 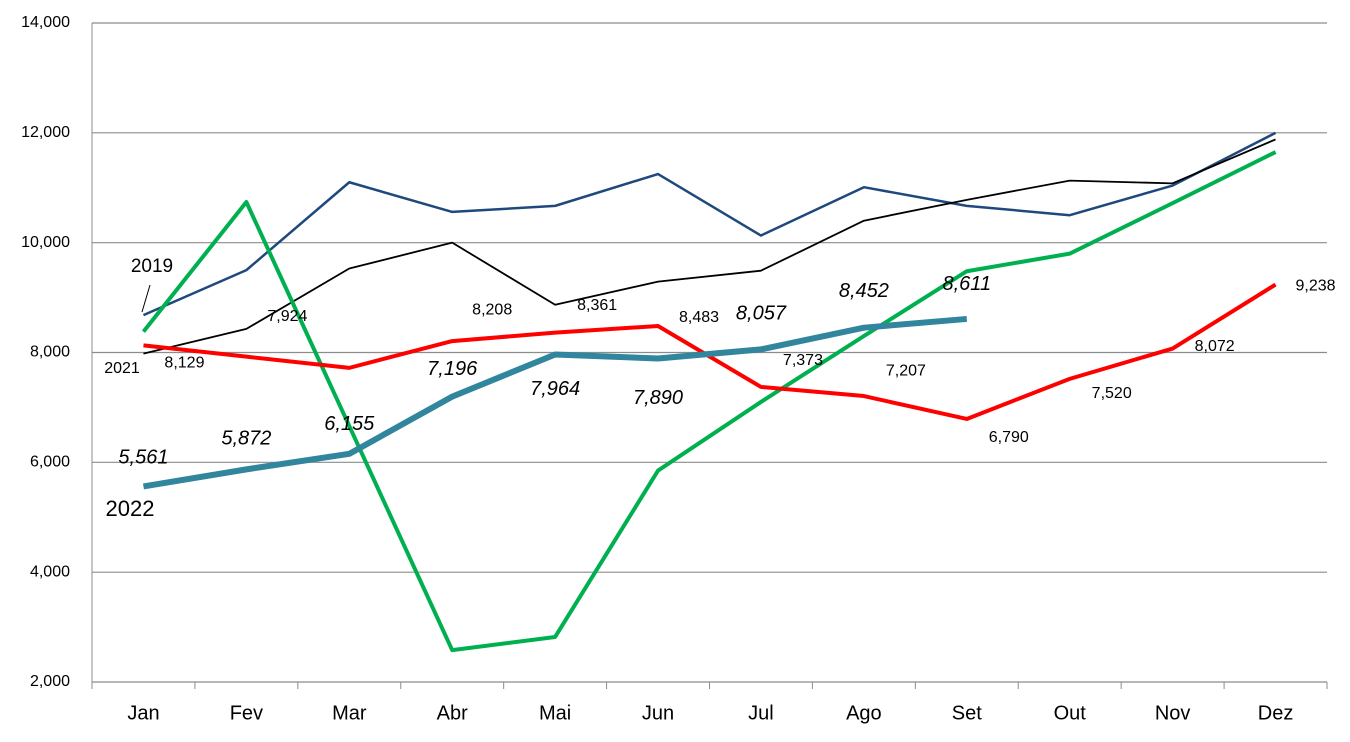 I want to click on x-tick-label: Nov, so click(x=1173, y=713).